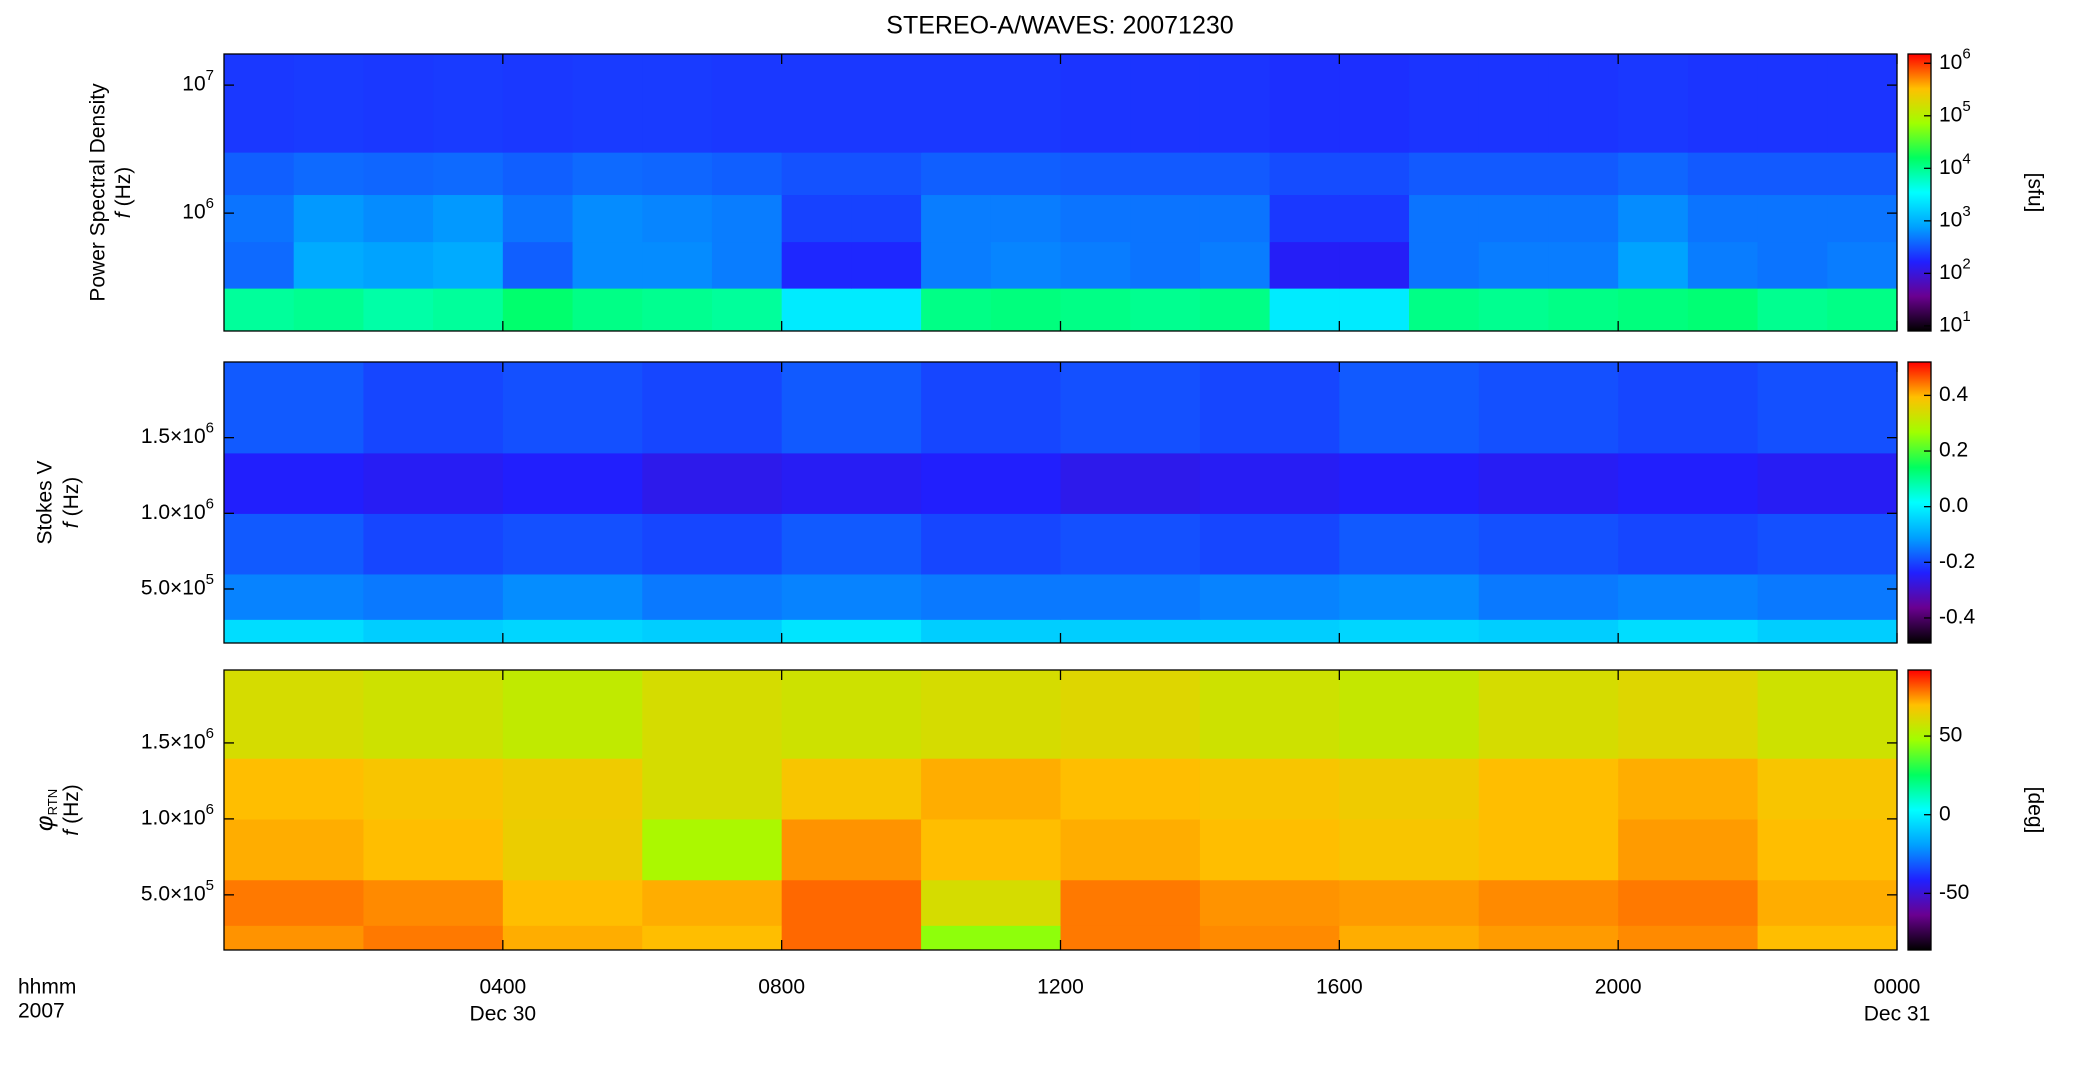 This screenshot has width=2096, height=1080. I want to click on colorbar-tick-label: 0, so click(1945, 813).